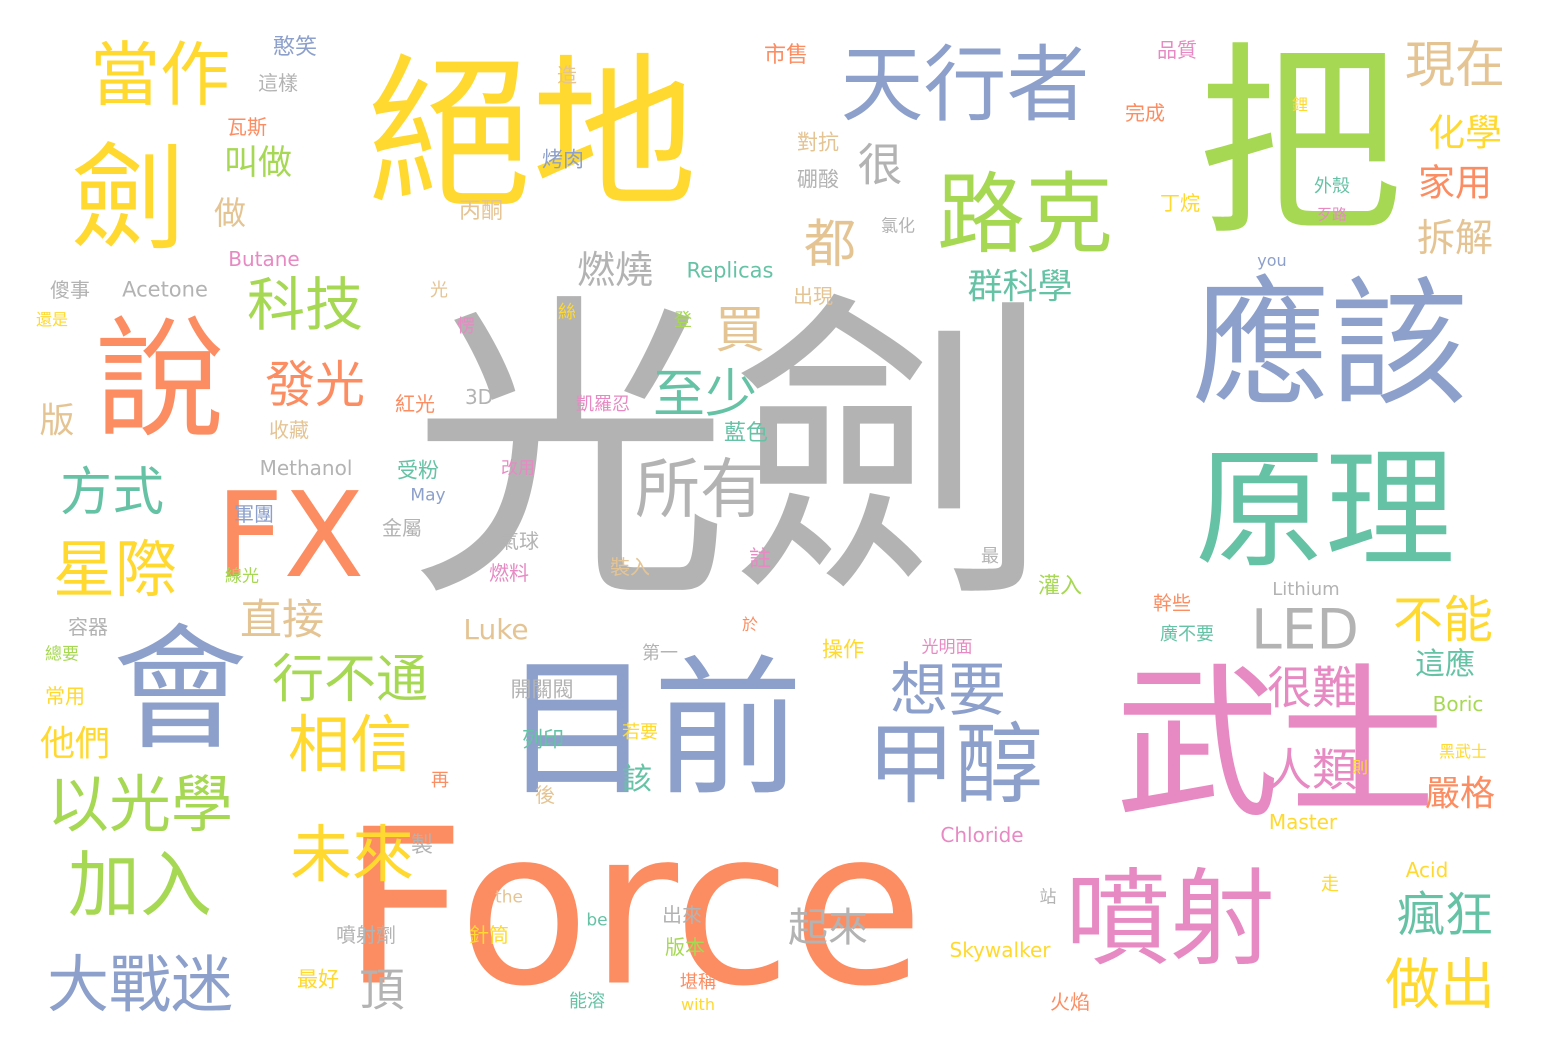 This screenshot has height=1052, width=1548. What do you see at coordinates (52, 319) in the screenshot?
I see `word-term-84: 還是` at bounding box center [52, 319].